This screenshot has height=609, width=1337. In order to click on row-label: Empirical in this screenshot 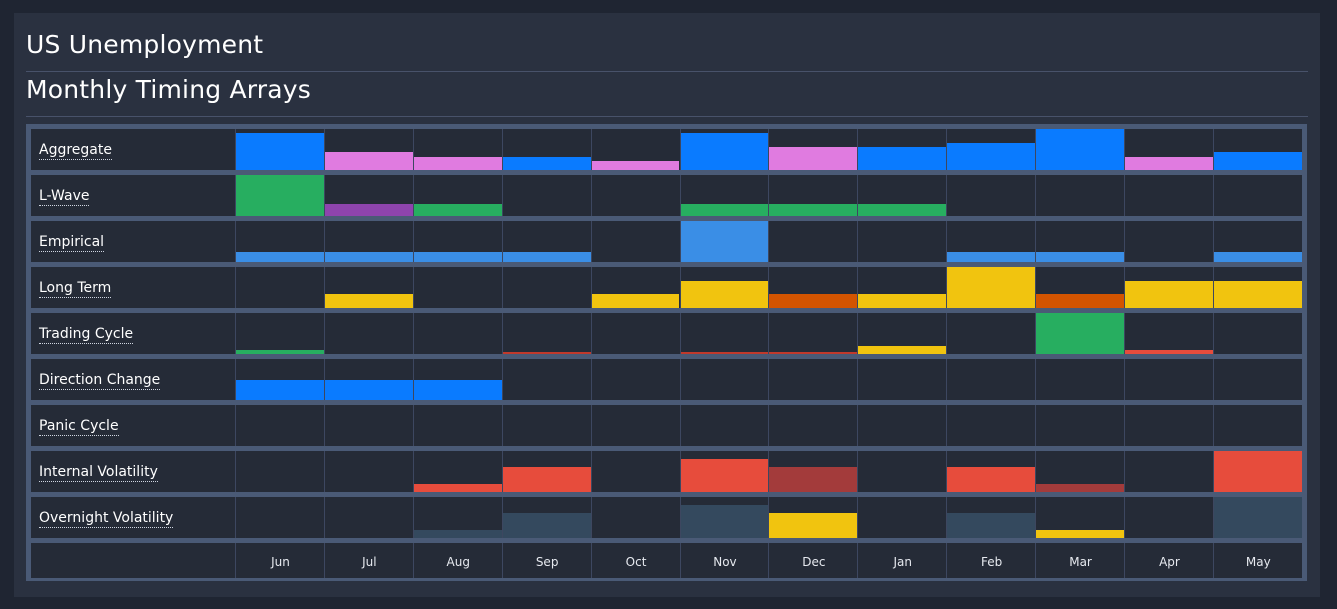, I will do `click(72, 243)`.